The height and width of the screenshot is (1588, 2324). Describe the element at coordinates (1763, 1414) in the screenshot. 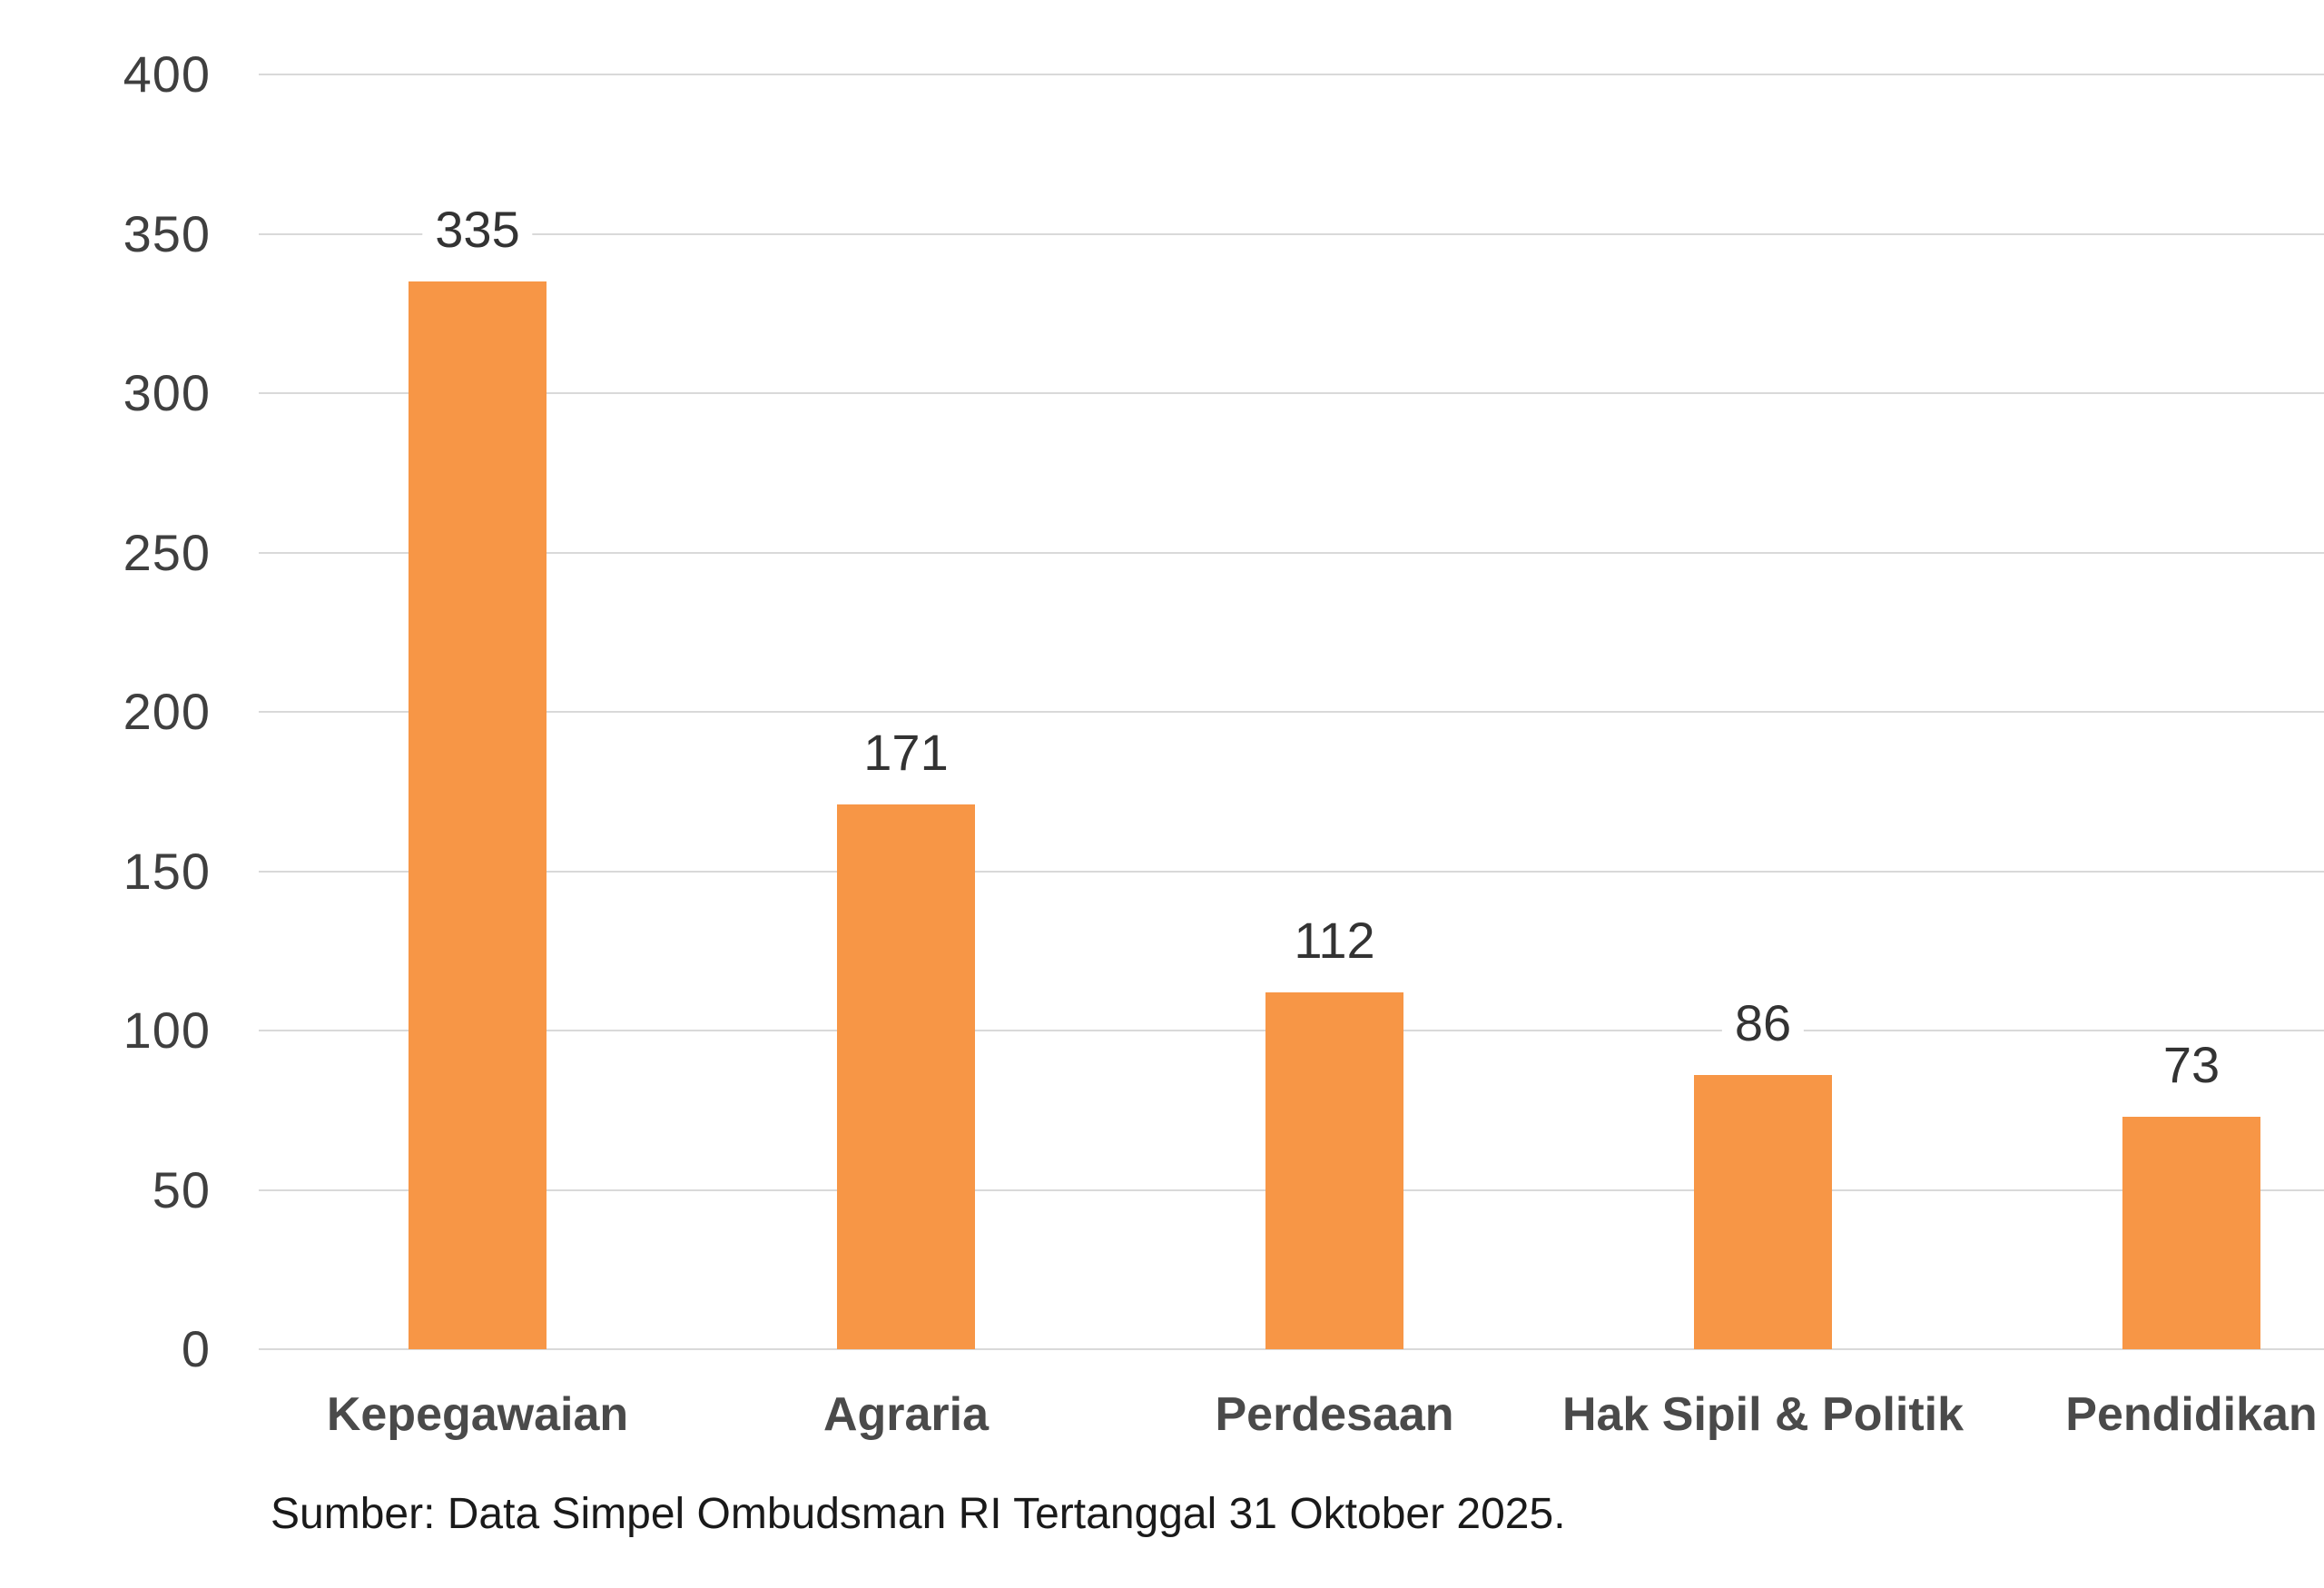

I see `category-label-hak-sipil-politik: Hak Sipil & Politik` at that location.